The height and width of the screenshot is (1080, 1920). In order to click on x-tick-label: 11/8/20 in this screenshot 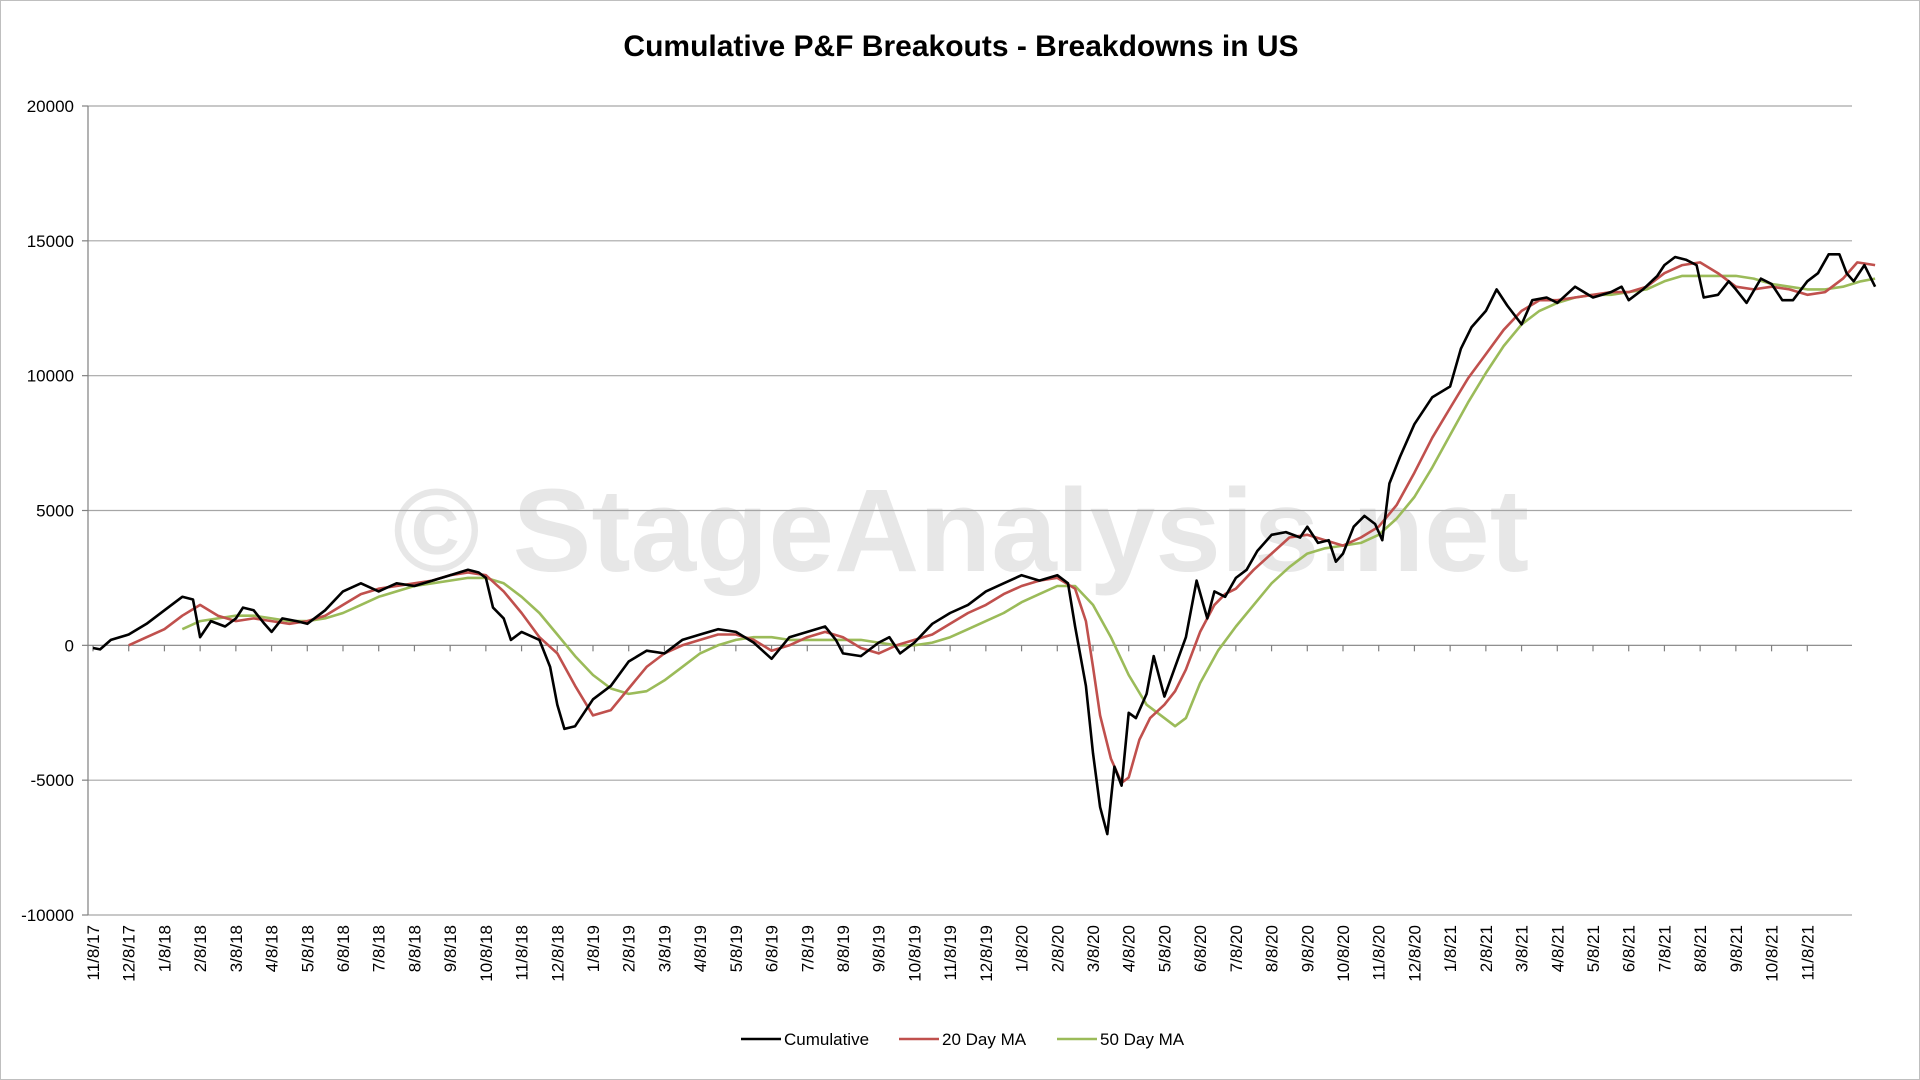, I will do `click(1379, 952)`.